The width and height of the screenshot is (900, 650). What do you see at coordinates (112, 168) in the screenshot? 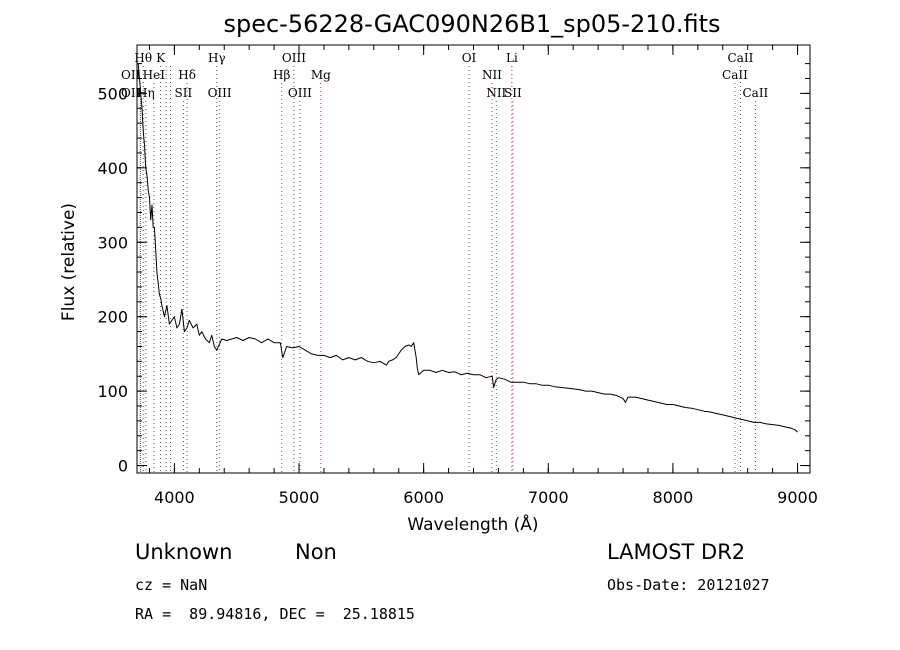
I see `y-tick-label: 400` at bounding box center [112, 168].